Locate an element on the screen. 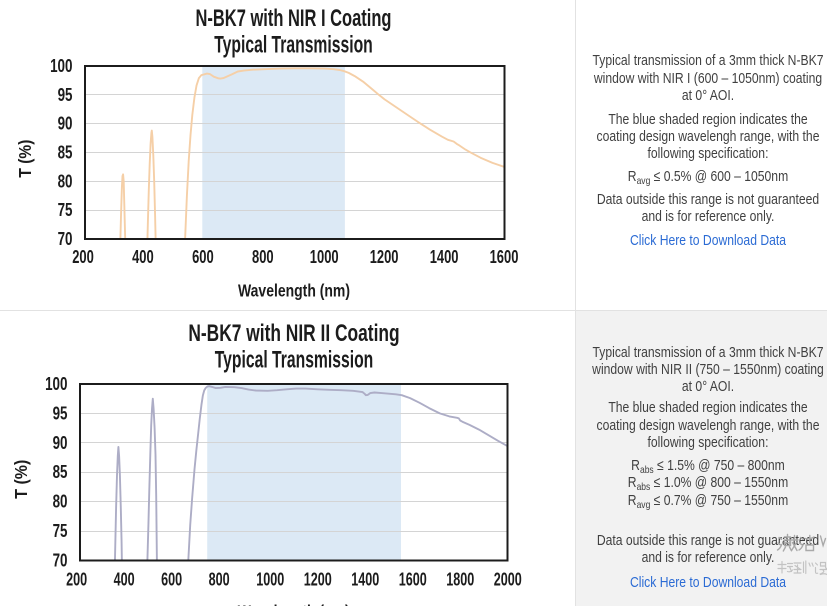 The width and height of the screenshot is (827, 606). svg-text: N-BK7 with NIR II Coating is located at coordinates (293, 333).